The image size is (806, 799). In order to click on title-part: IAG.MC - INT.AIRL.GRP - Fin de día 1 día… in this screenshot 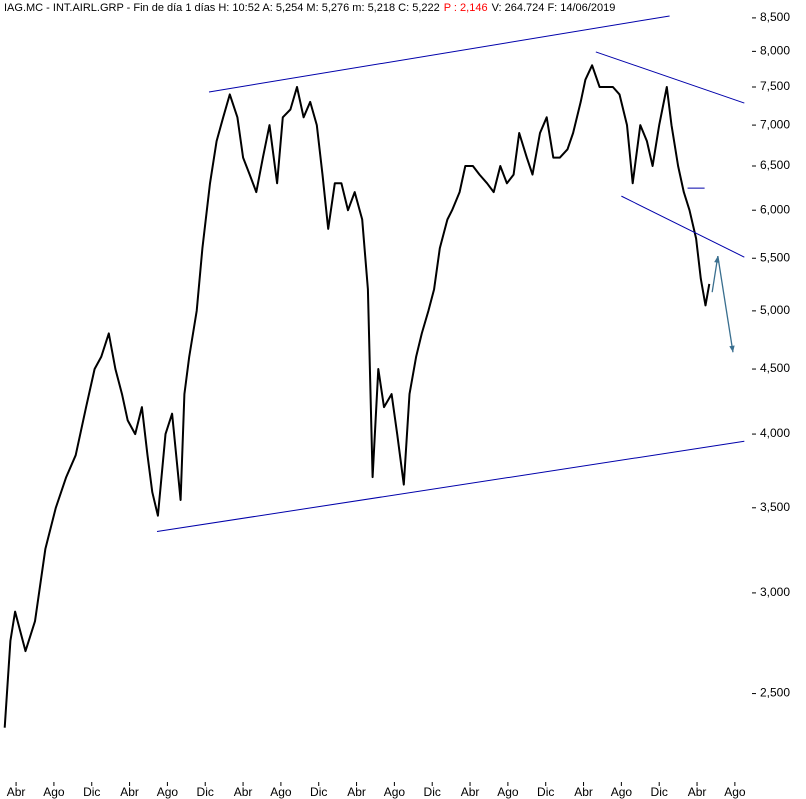, I will do `click(222, 8)`.